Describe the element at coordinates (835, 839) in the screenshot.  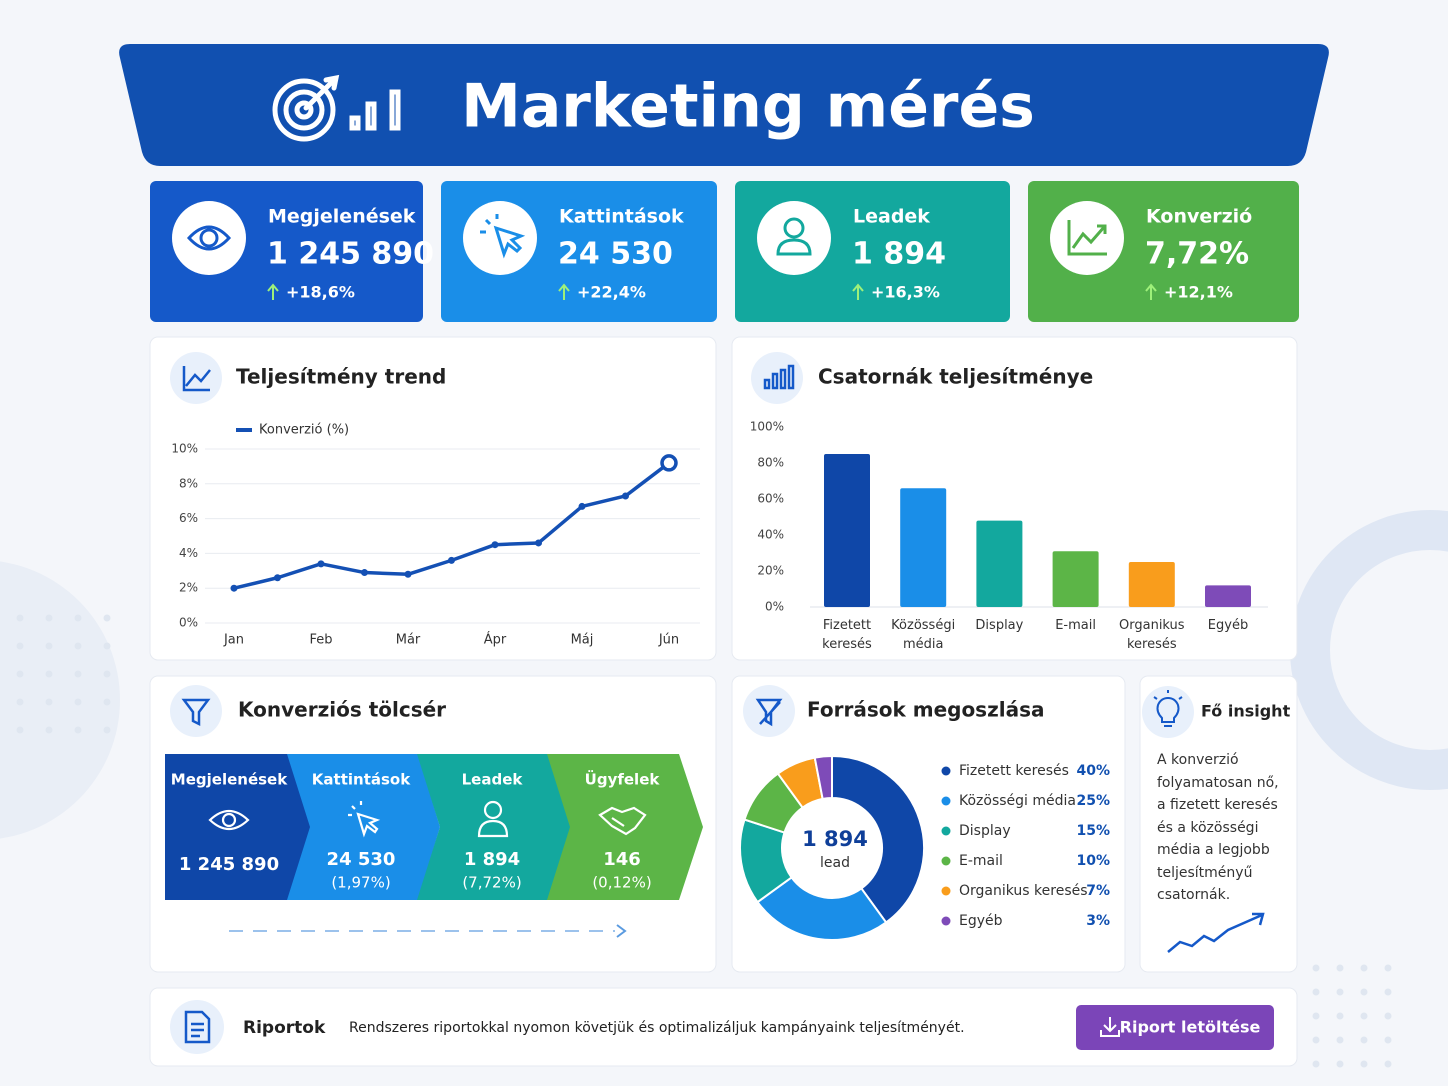
I see `center-value: 1 894` at that location.